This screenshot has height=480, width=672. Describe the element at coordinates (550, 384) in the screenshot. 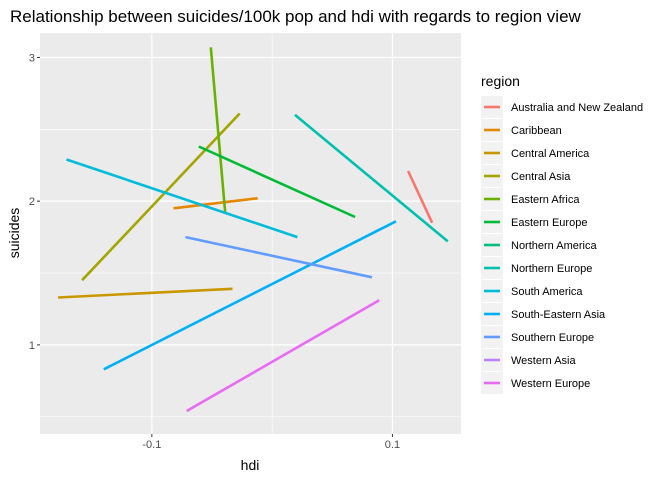

I see `legend-label-12: Western Europe` at that location.